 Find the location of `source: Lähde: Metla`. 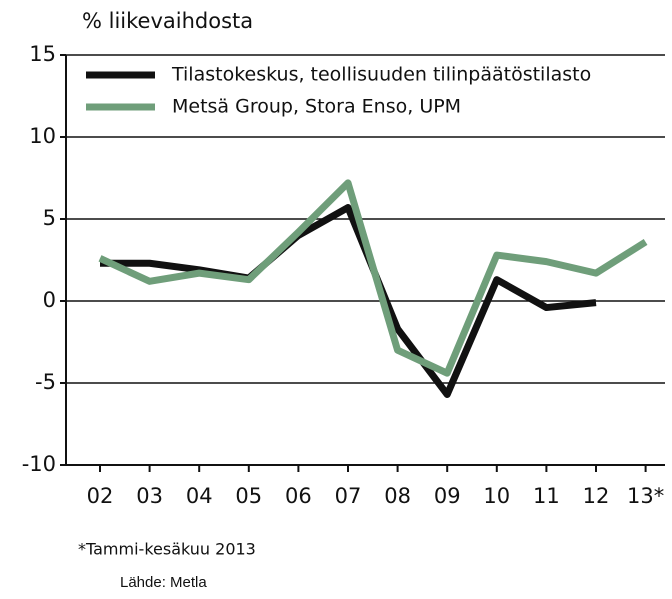

source: Lähde: Metla is located at coordinates (163, 582).